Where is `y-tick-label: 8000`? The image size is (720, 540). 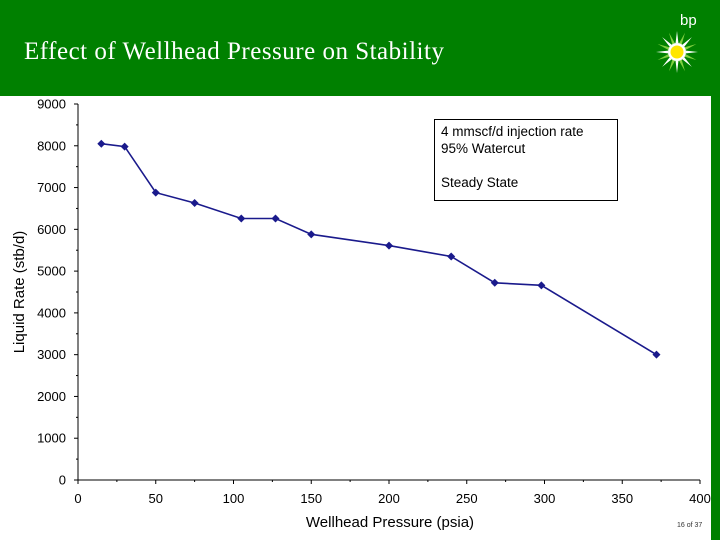 y-tick-label: 8000 is located at coordinates (51, 145).